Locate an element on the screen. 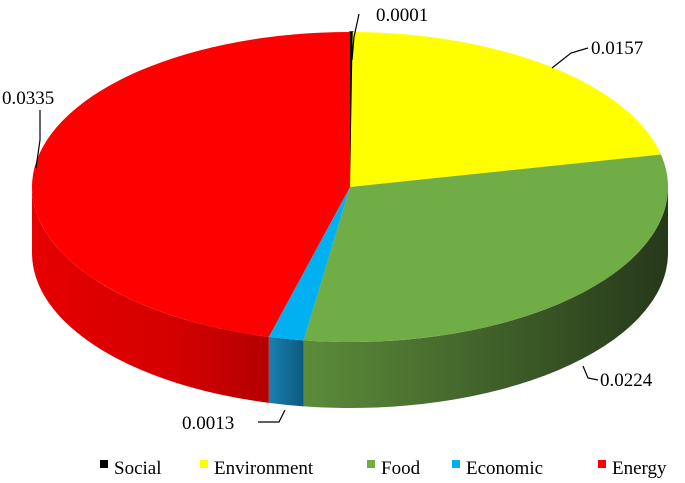  legend: Social Environment Food Economic Energy is located at coordinates (383, 468).